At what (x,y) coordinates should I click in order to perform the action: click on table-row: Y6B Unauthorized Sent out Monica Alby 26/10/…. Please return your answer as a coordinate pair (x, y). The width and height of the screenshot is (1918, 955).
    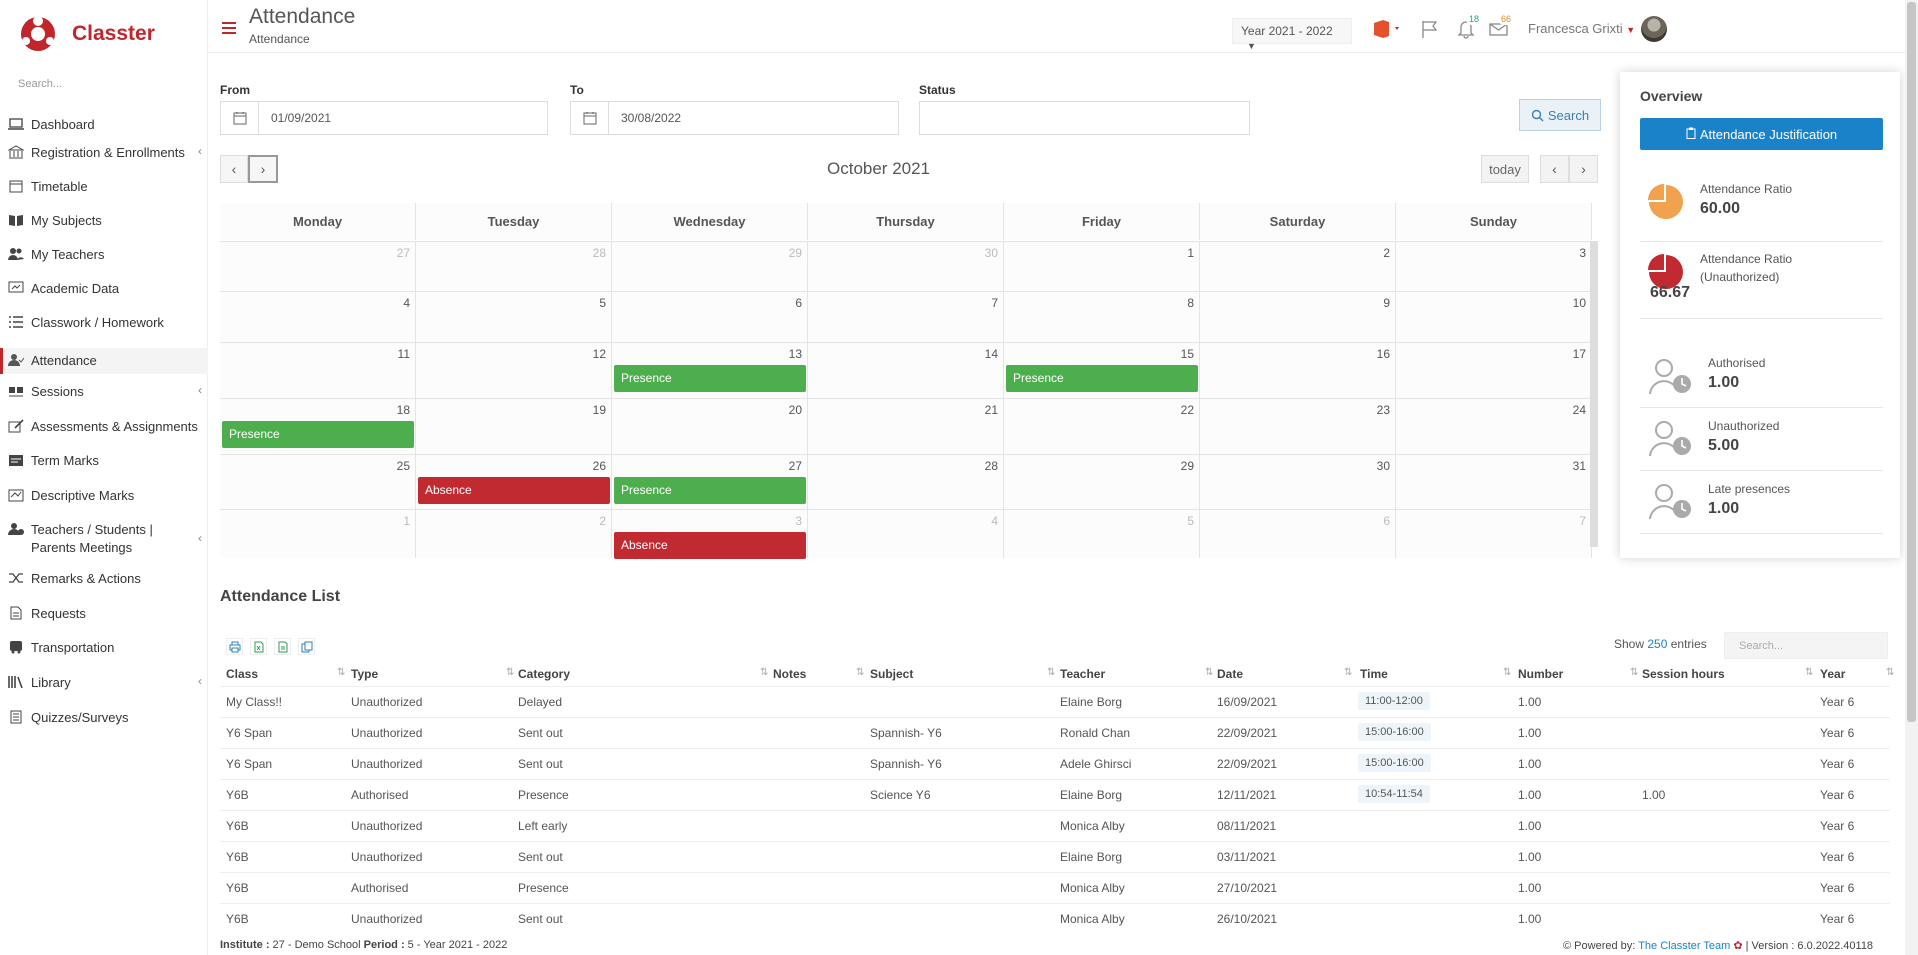
    Looking at the image, I should click on (1055, 918).